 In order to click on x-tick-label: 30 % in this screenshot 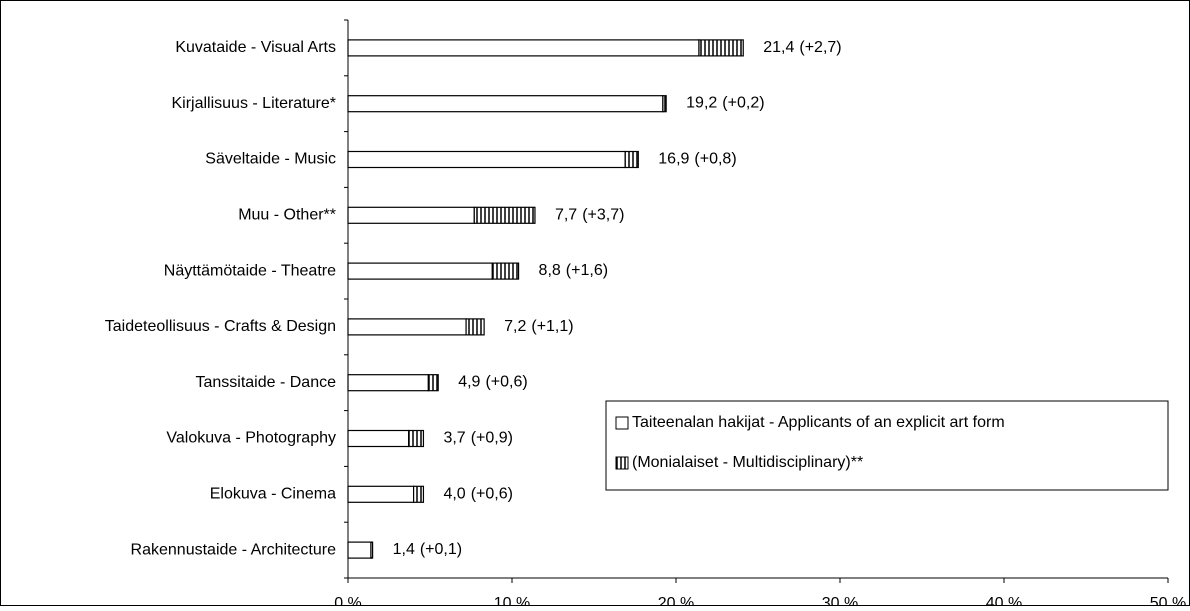, I will do `click(840, 600)`.